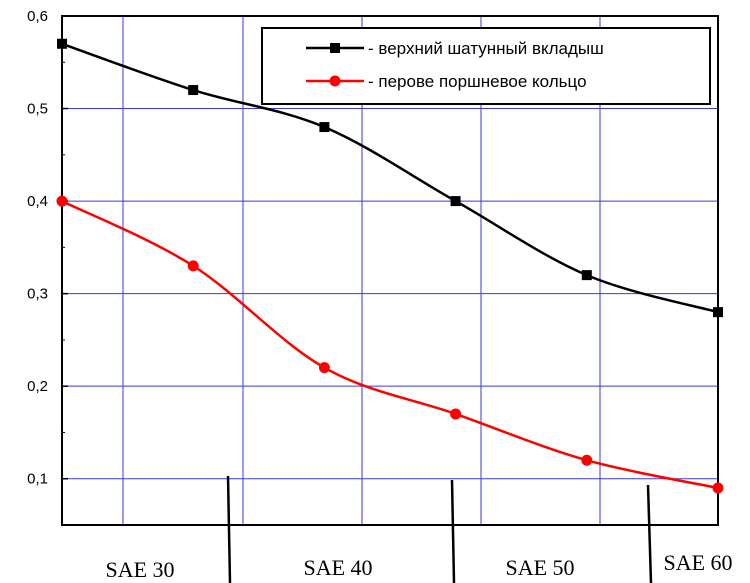  Describe the element at coordinates (697, 562) in the screenshot. I see `category-label: SAE 60` at that location.